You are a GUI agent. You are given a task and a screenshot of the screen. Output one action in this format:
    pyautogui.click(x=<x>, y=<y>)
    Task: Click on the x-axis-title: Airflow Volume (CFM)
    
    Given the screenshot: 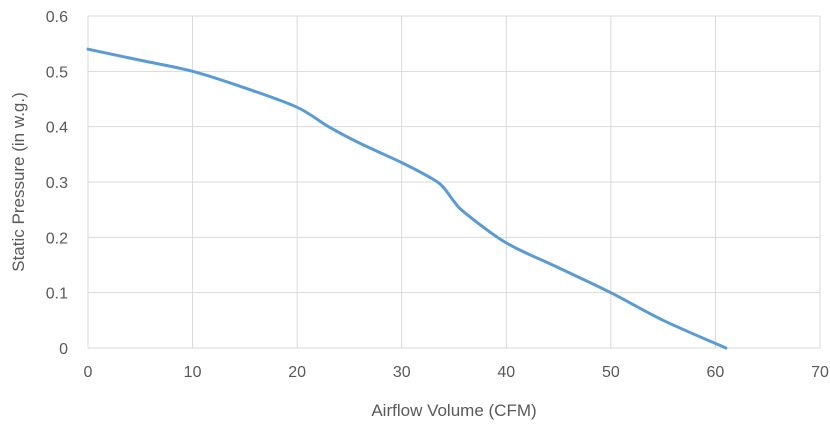 What is the action you would take?
    pyautogui.click(x=453, y=410)
    